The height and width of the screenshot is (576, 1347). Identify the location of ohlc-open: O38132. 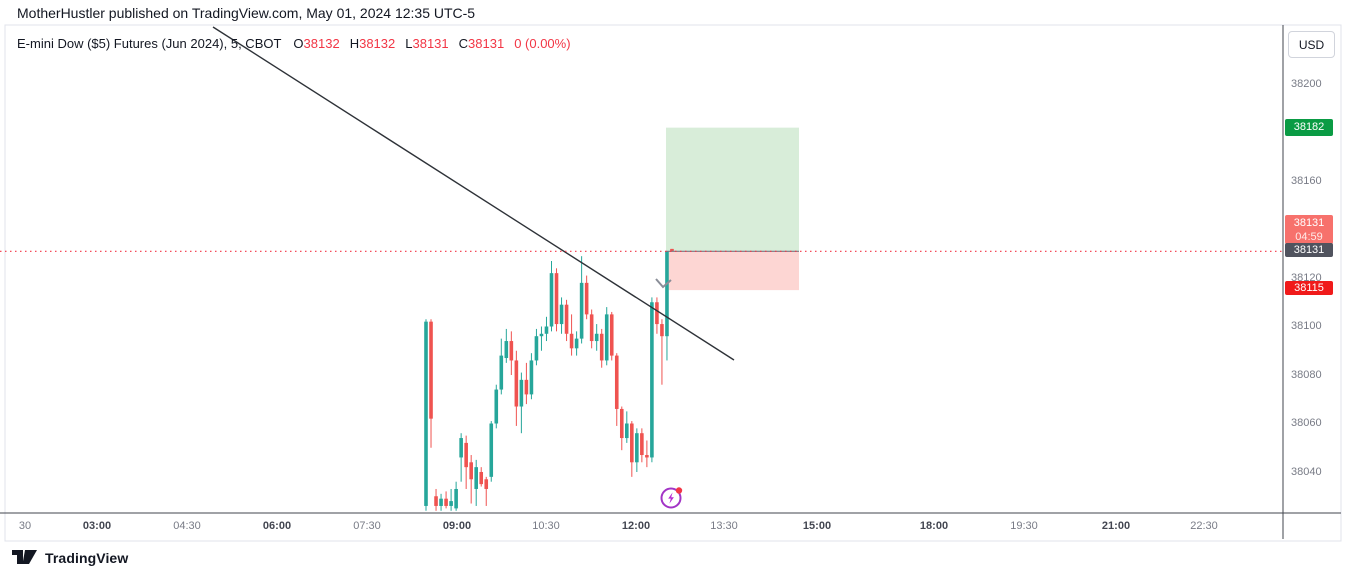
(316, 43).